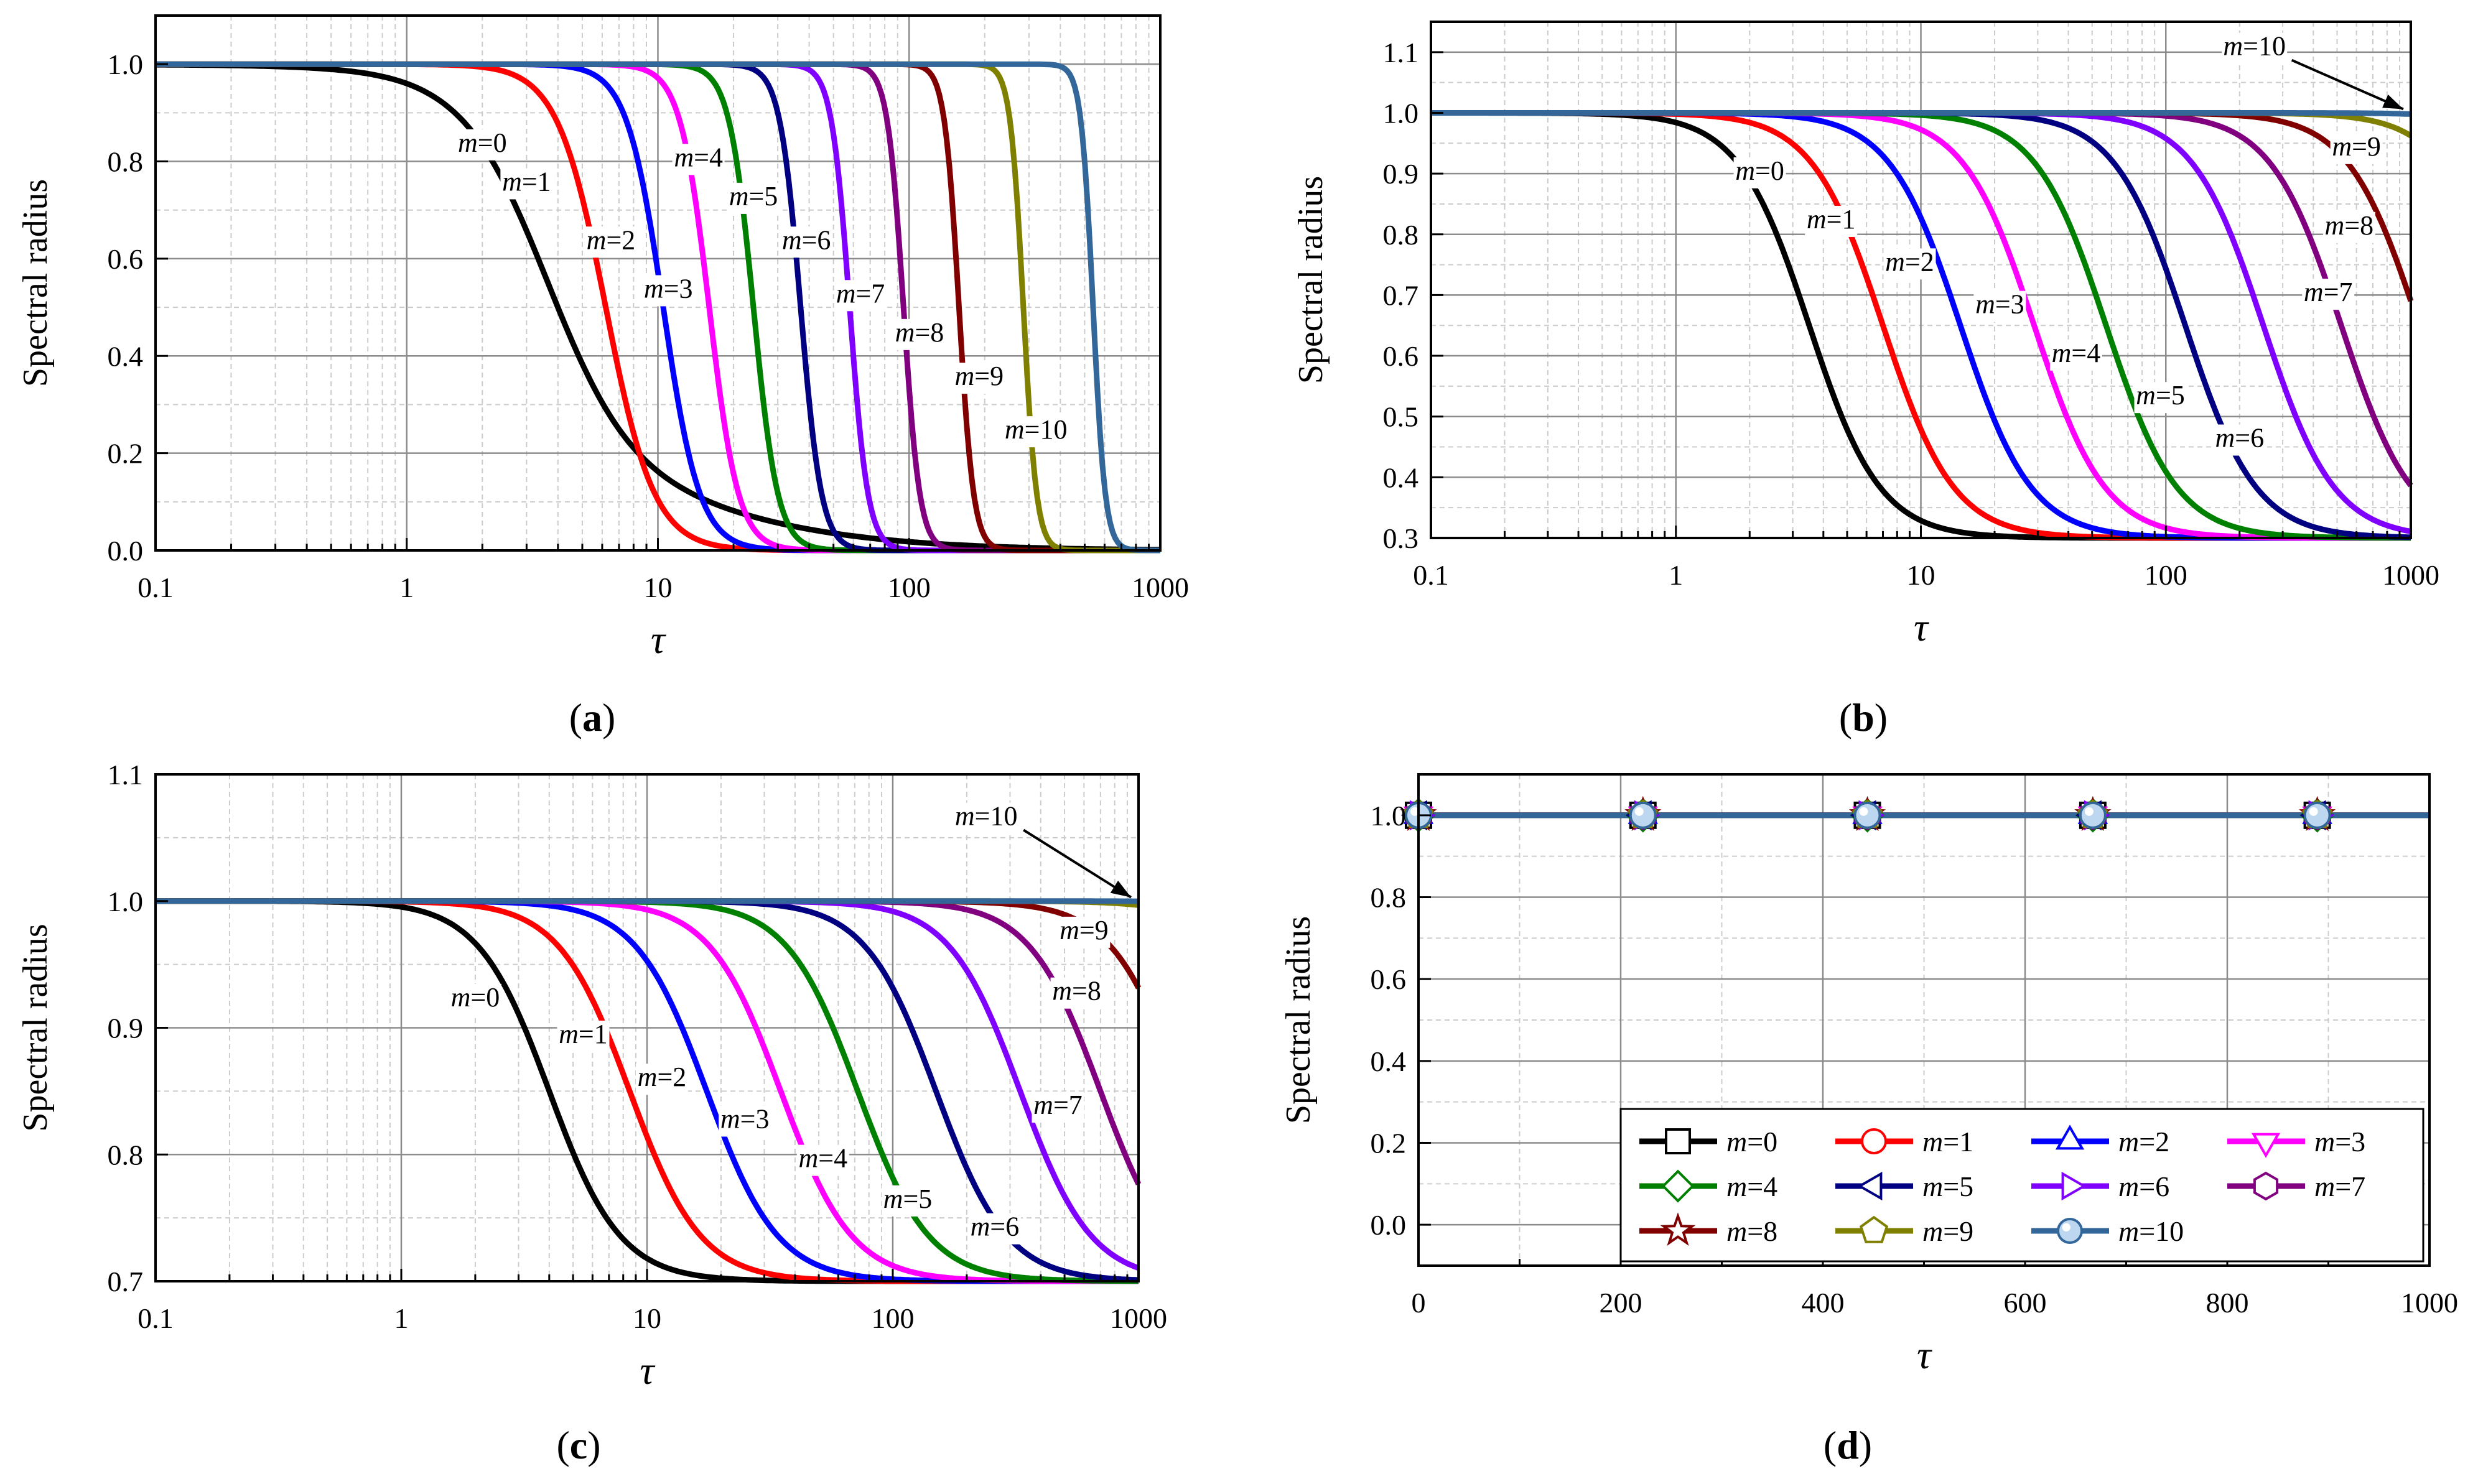  I want to click on panel-letter-text: d, so click(1848, 1445).